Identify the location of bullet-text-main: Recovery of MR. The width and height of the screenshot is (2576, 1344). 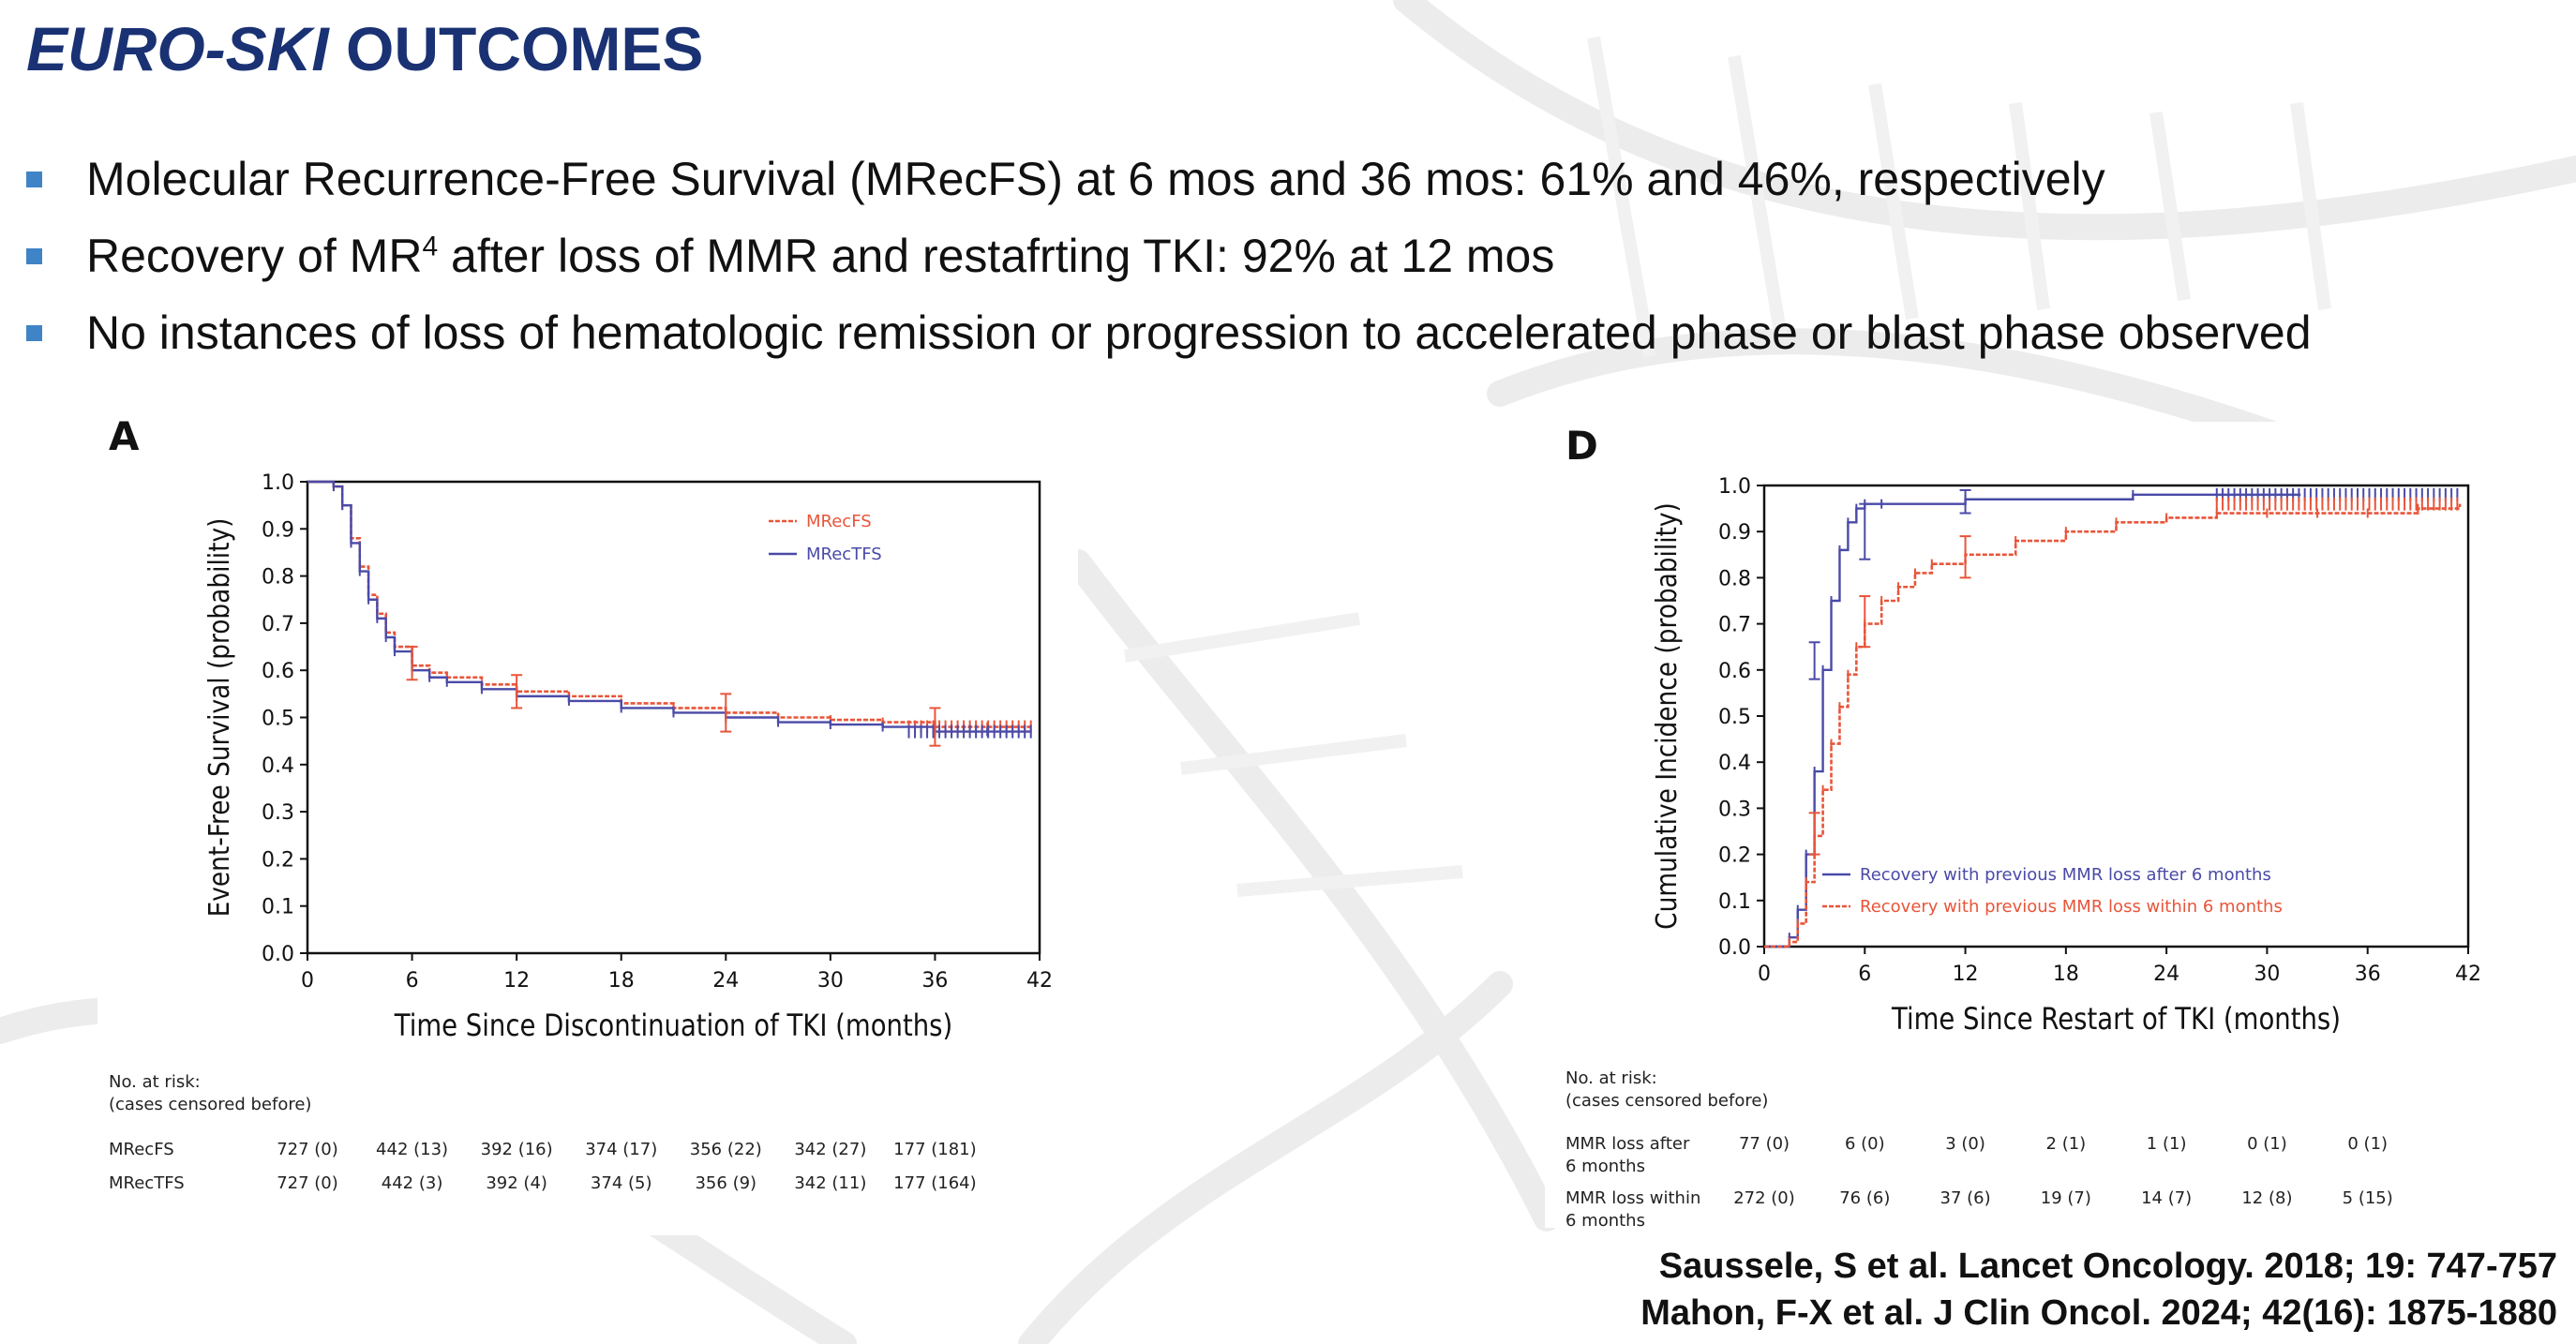
(255, 256).